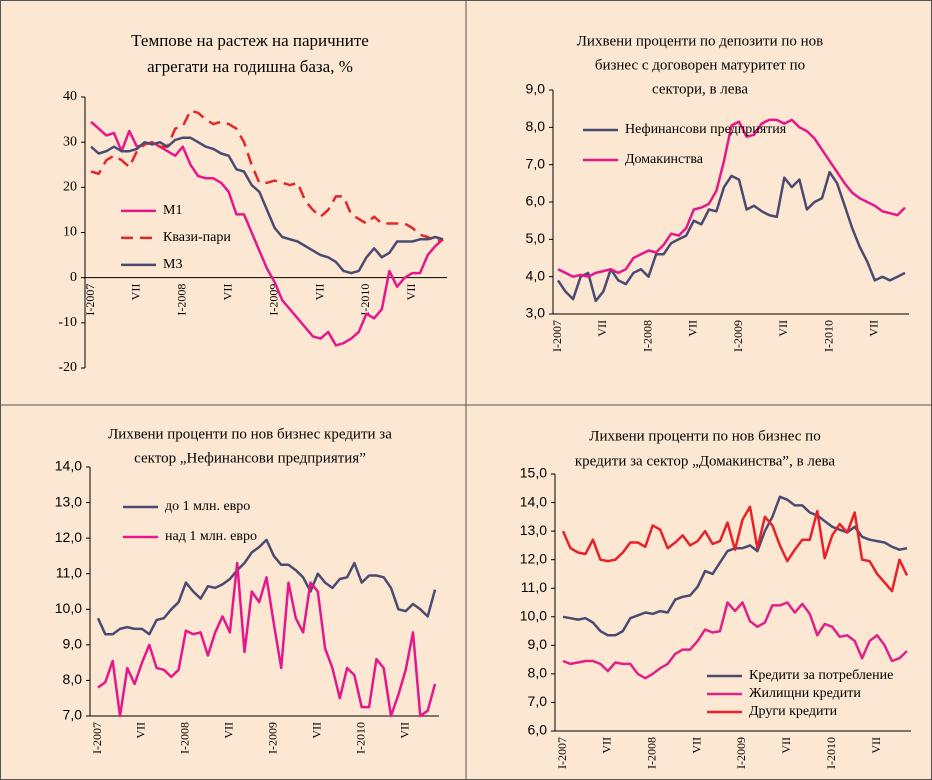 The height and width of the screenshot is (780, 932). Describe the element at coordinates (73, 277) in the screenshot. I see `y-tick-label: 0` at that location.